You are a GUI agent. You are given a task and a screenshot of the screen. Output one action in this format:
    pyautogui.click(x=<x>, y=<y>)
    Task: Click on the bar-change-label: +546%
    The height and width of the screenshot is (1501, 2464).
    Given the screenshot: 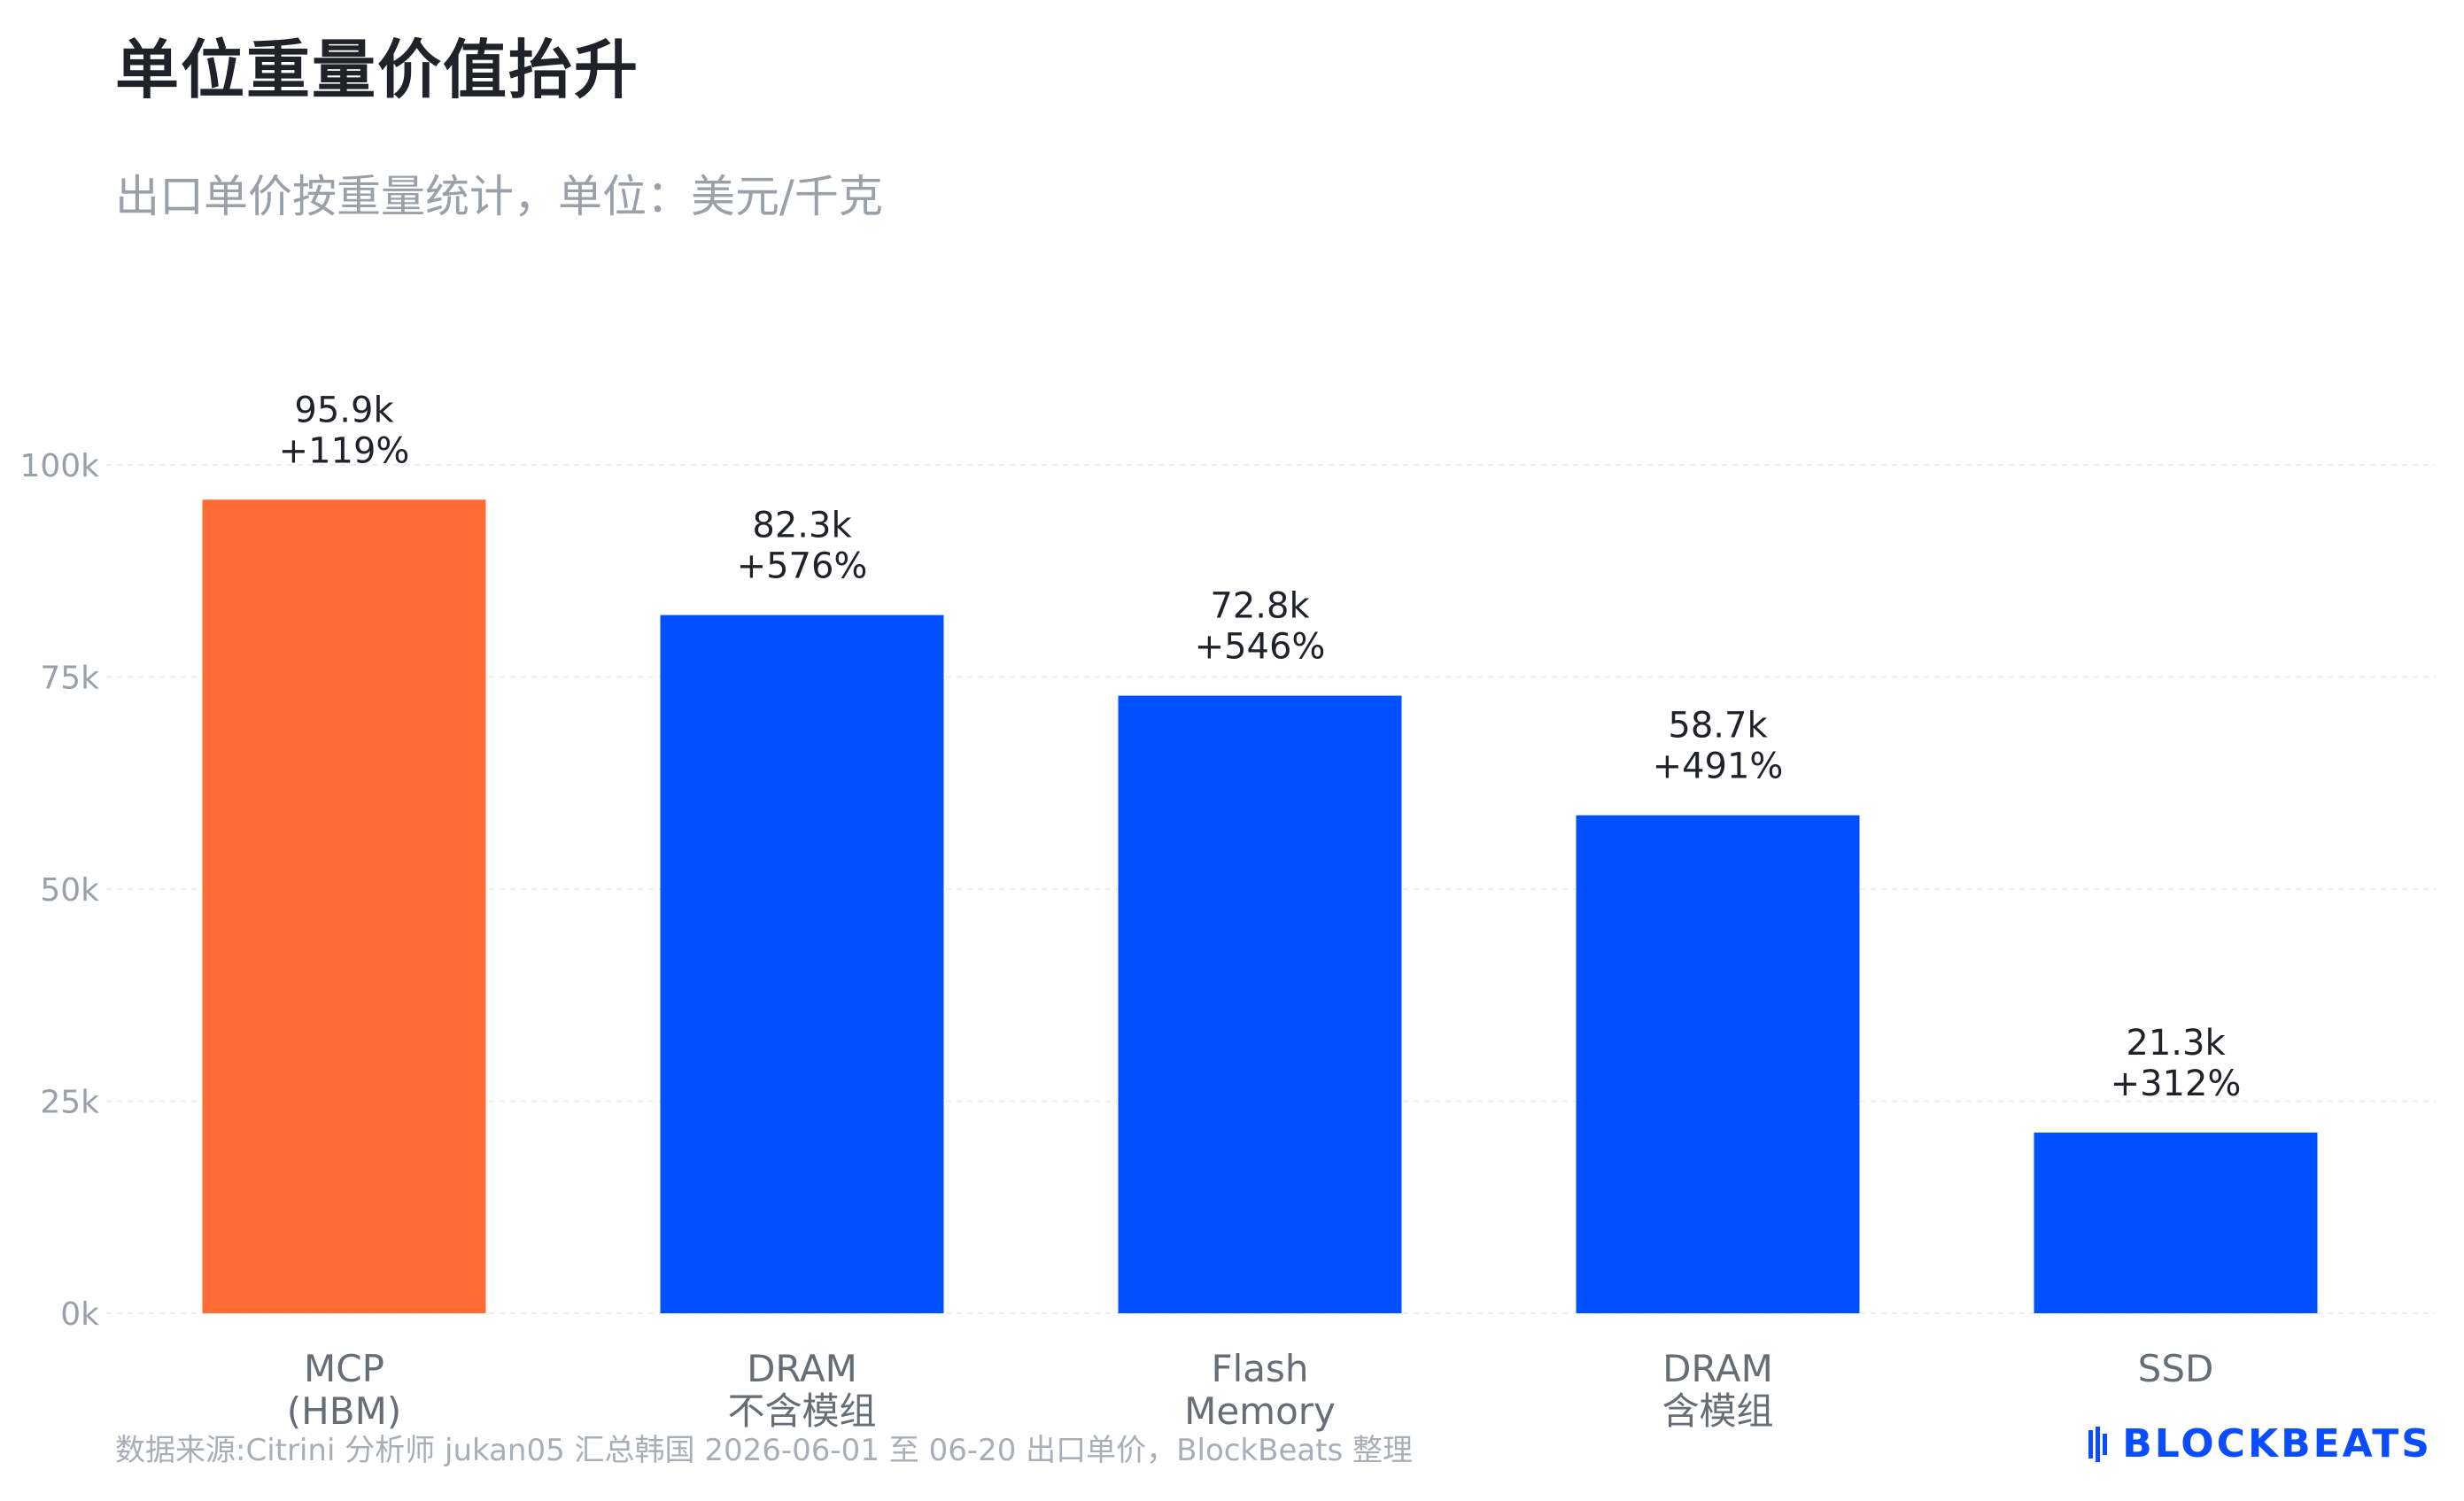 What is the action you would take?
    pyautogui.click(x=1260, y=647)
    